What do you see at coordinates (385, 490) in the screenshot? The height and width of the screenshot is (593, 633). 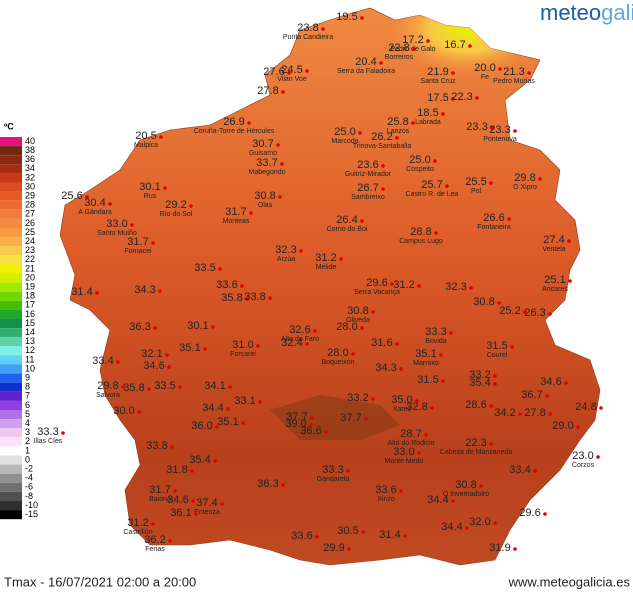 I see `station-value: 33.6` at bounding box center [385, 490].